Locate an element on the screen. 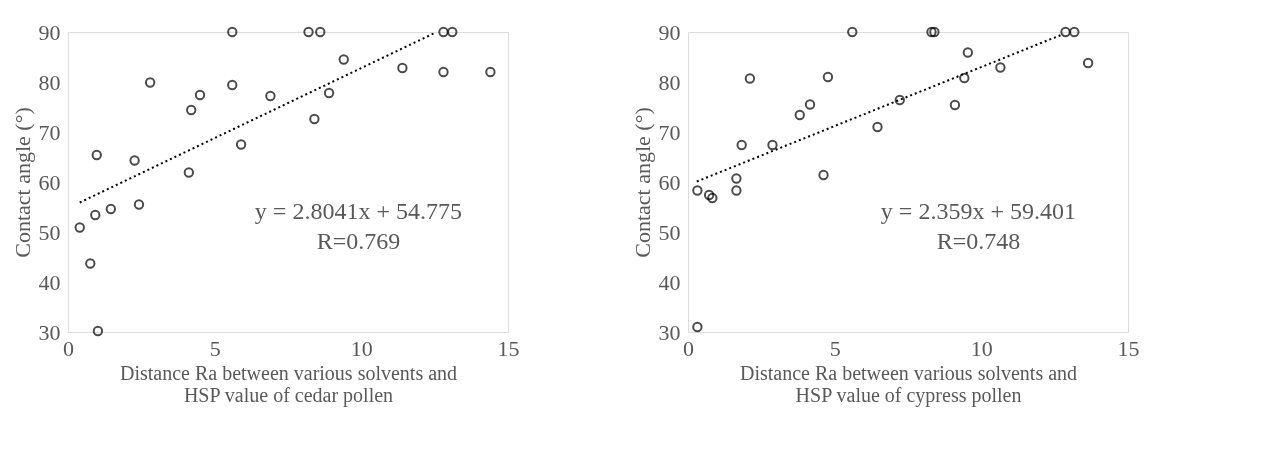  annotation: y = 2.359x + 59.401 R=0.748 is located at coordinates (978, 226).